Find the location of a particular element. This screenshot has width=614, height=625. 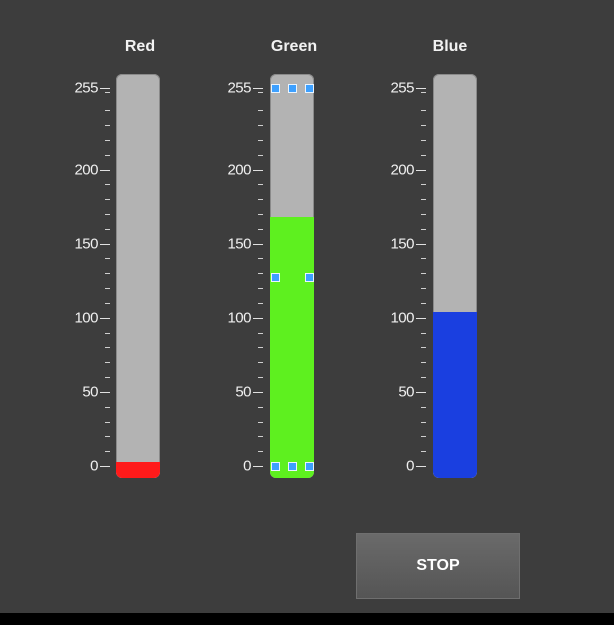

red-tank is located at coordinates (138, 276).